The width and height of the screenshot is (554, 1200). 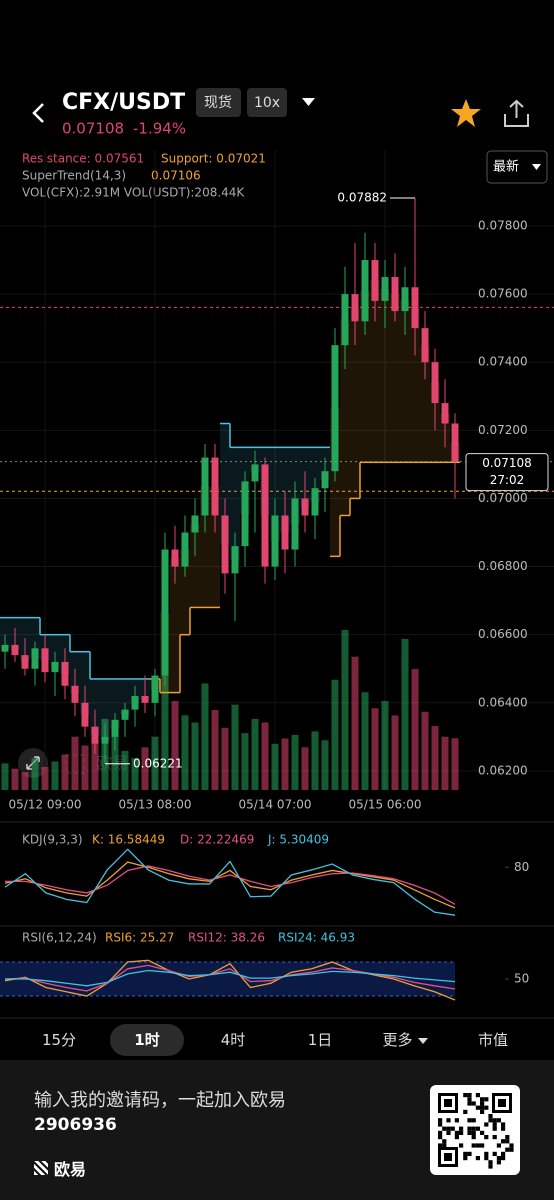 What do you see at coordinates (147, 1040) in the screenshot?
I see `timeframe-tab: 1时` at bounding box center [147, 1040].